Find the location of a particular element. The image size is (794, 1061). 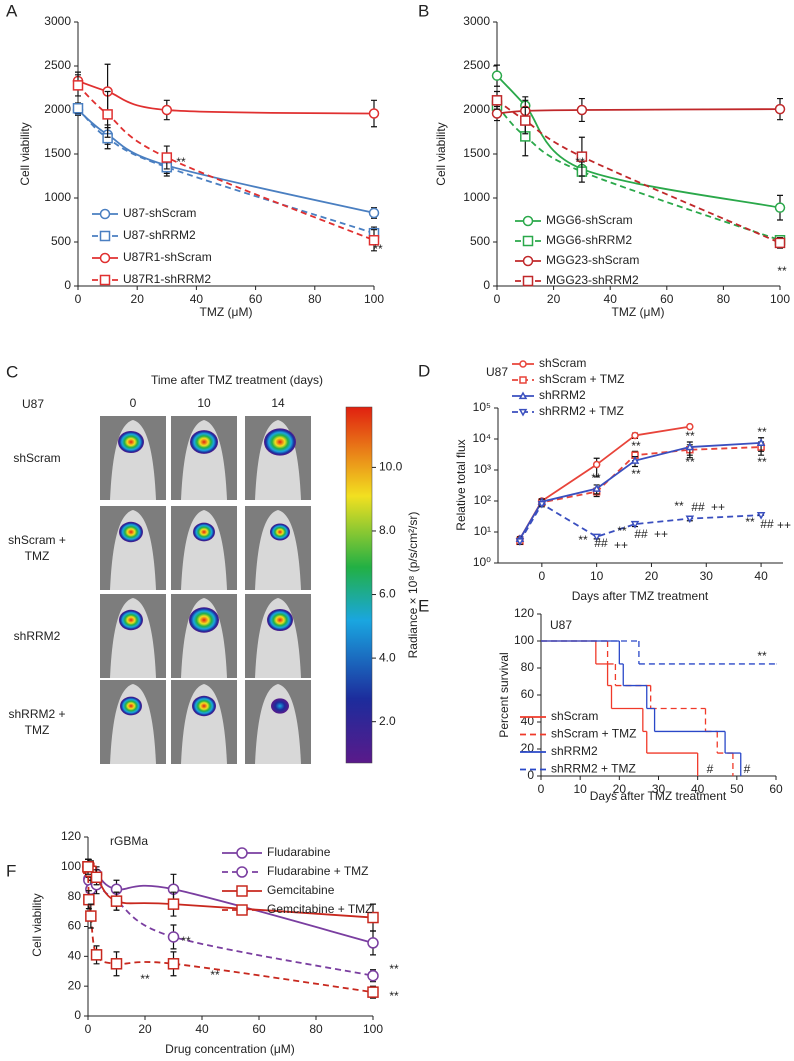

legend-label: MGG23-shRRM2 is located at coordinates (592, 280).